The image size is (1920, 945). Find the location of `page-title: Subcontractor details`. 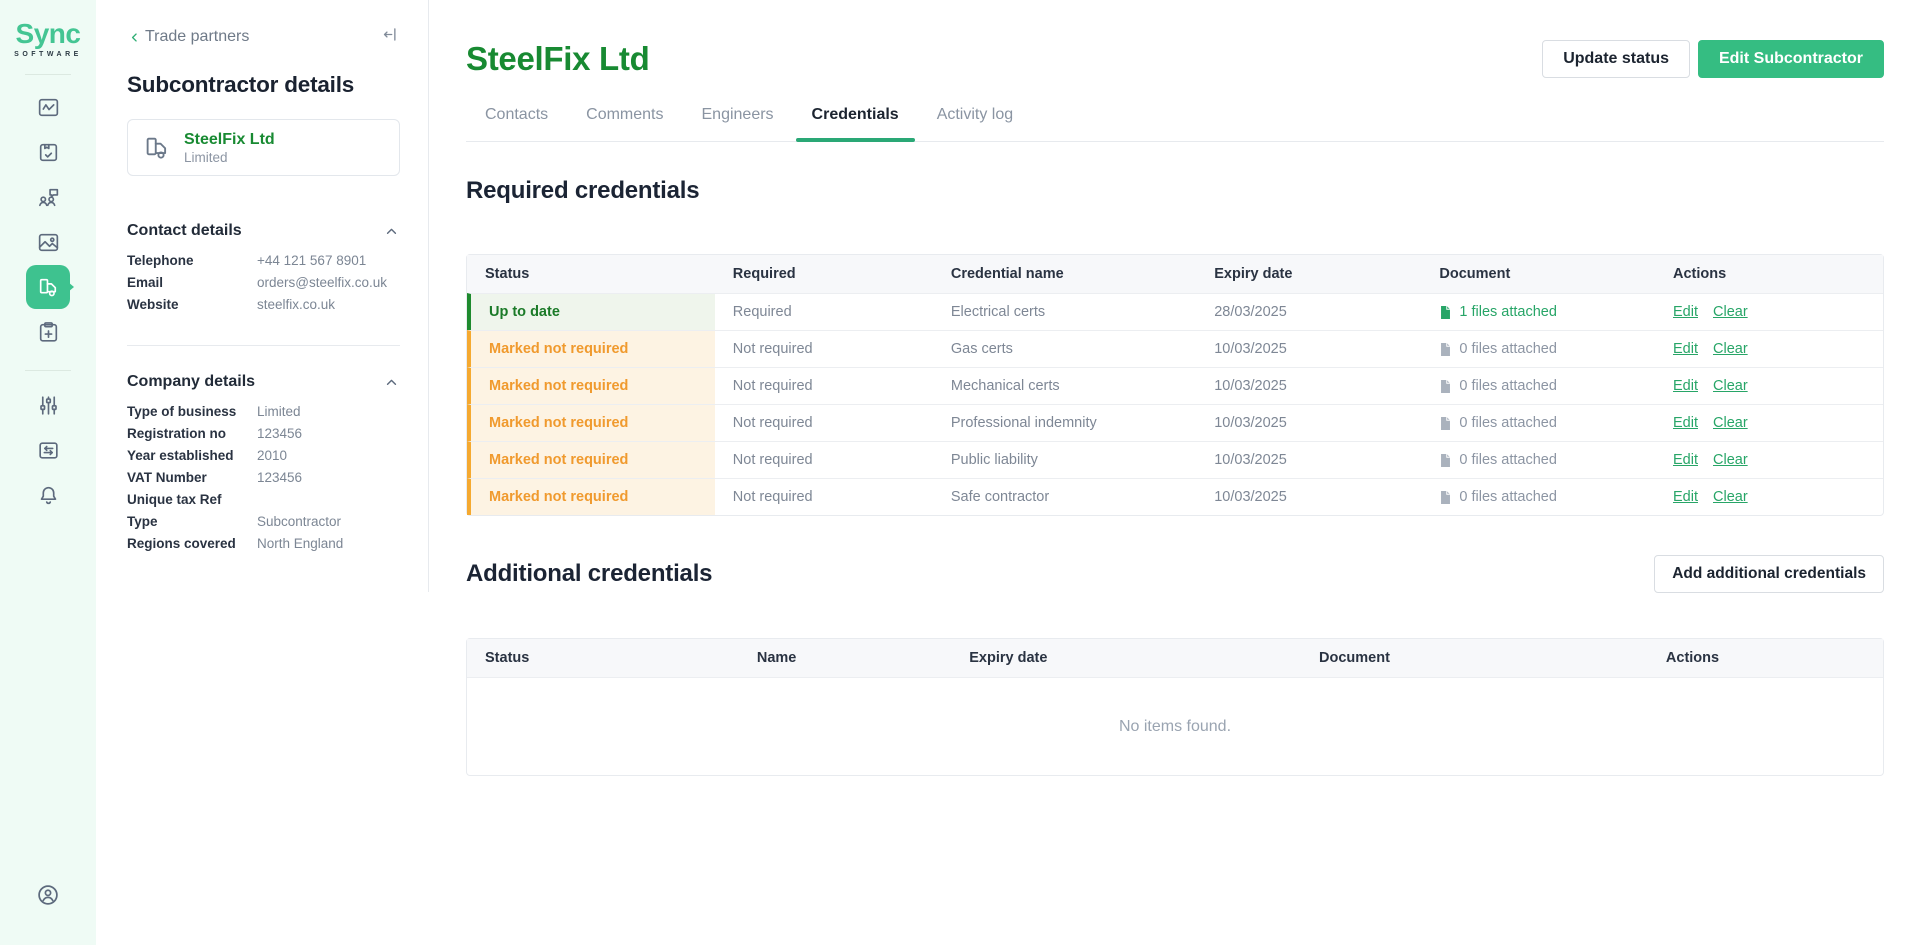

page-title: Subcontractor details is located at coordinates (241, 84).